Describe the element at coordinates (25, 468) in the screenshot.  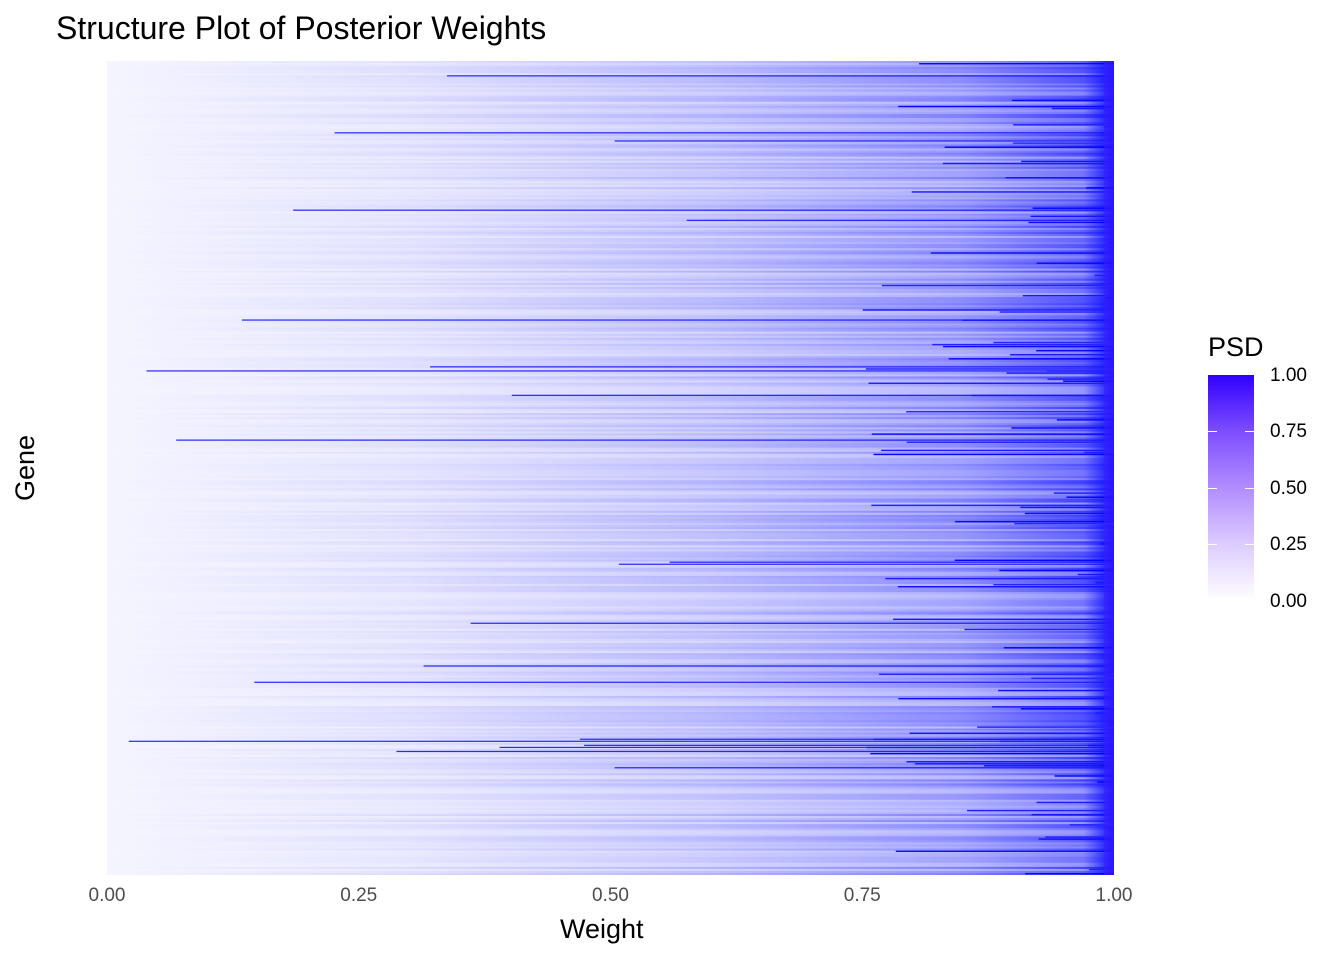
I see `y-axis-title: Gene` at that location.